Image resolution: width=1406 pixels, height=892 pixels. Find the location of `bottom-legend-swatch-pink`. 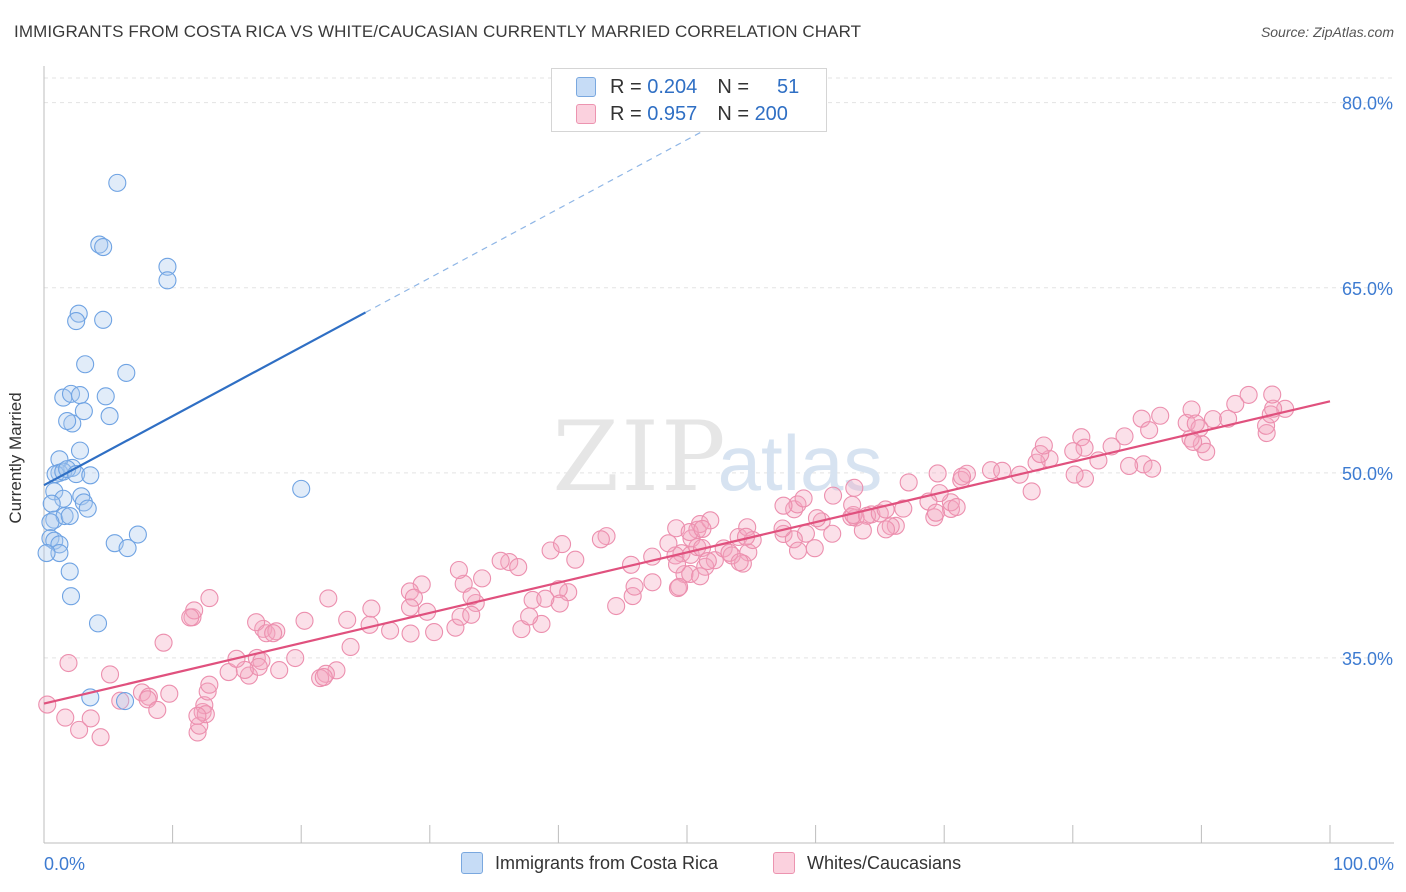

bottom-legend-swatch-pink is located at coordinates (784, 863).